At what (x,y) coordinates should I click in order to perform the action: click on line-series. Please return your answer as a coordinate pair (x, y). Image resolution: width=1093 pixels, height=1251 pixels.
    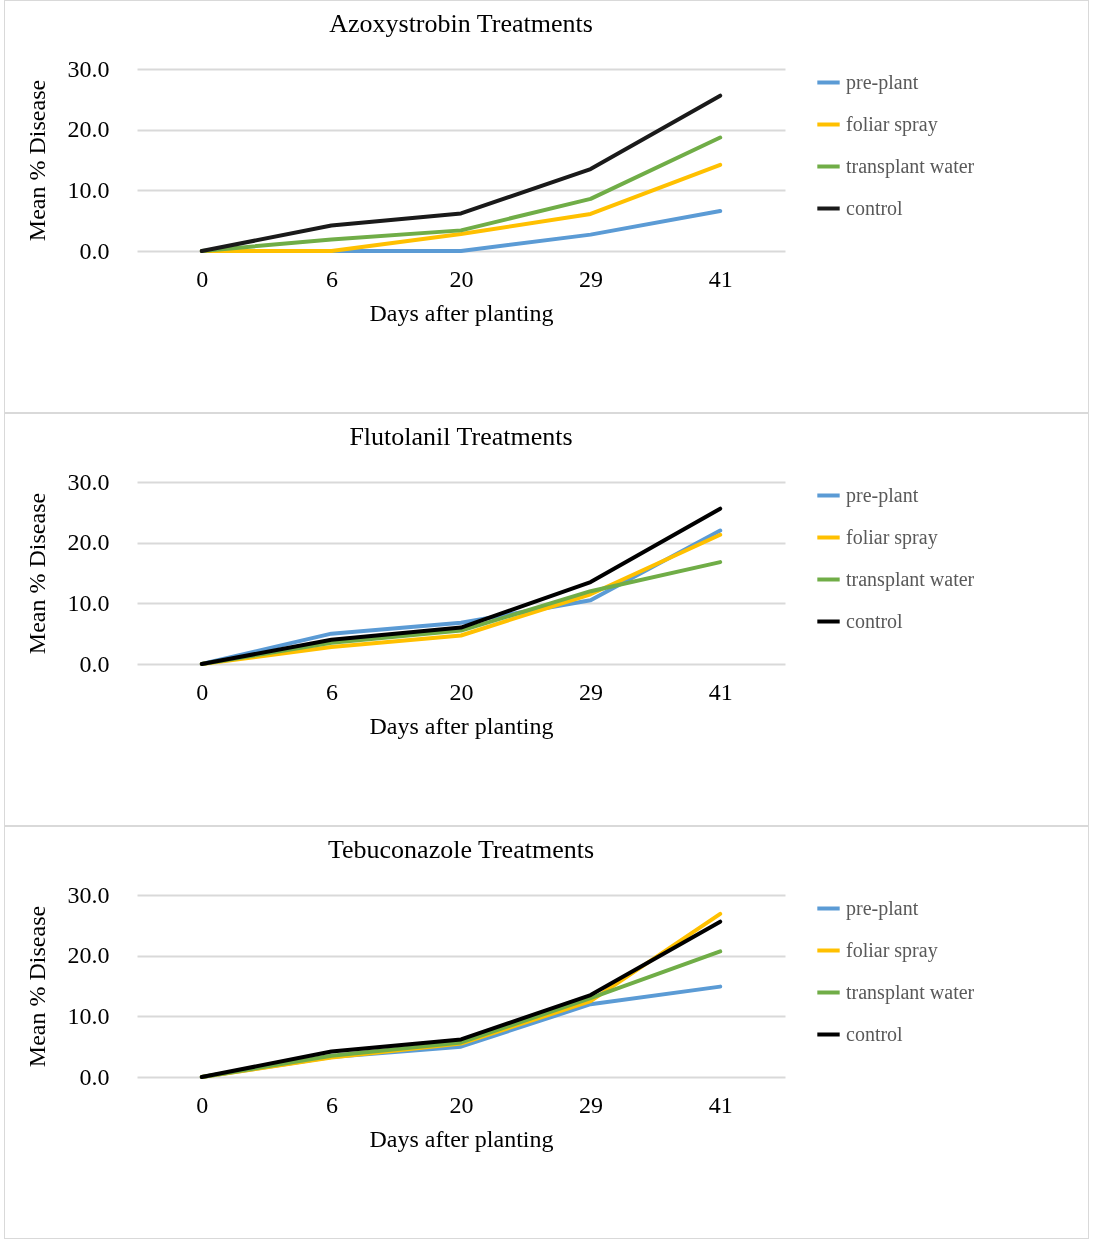
    Looking at the image, I should click on (461, 173).